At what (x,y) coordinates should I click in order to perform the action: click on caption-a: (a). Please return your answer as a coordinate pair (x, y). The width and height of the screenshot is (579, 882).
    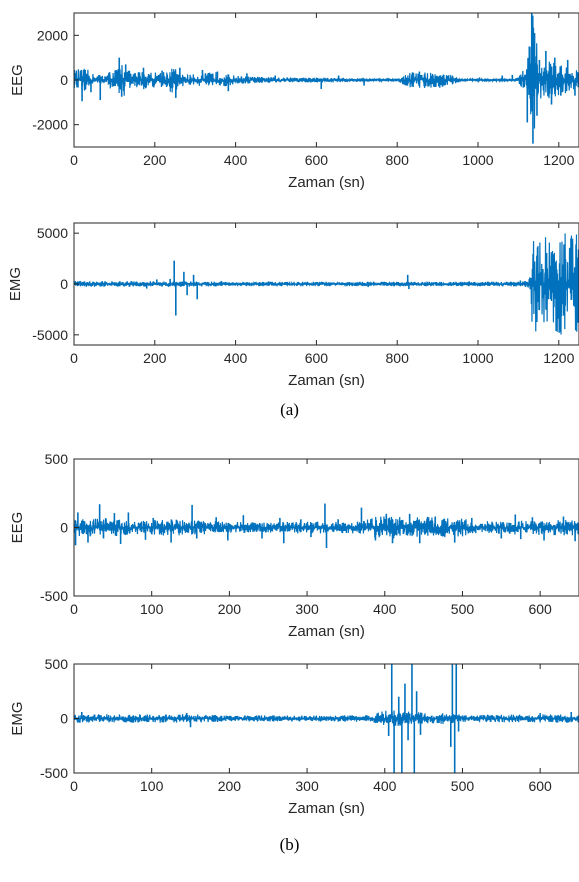
    Looking at the image, I should click on (289, 409).